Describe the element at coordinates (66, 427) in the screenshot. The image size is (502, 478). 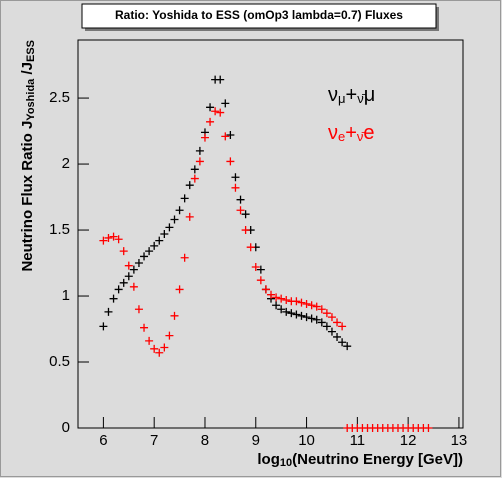
I see `y-tick-label: 0` at that location.